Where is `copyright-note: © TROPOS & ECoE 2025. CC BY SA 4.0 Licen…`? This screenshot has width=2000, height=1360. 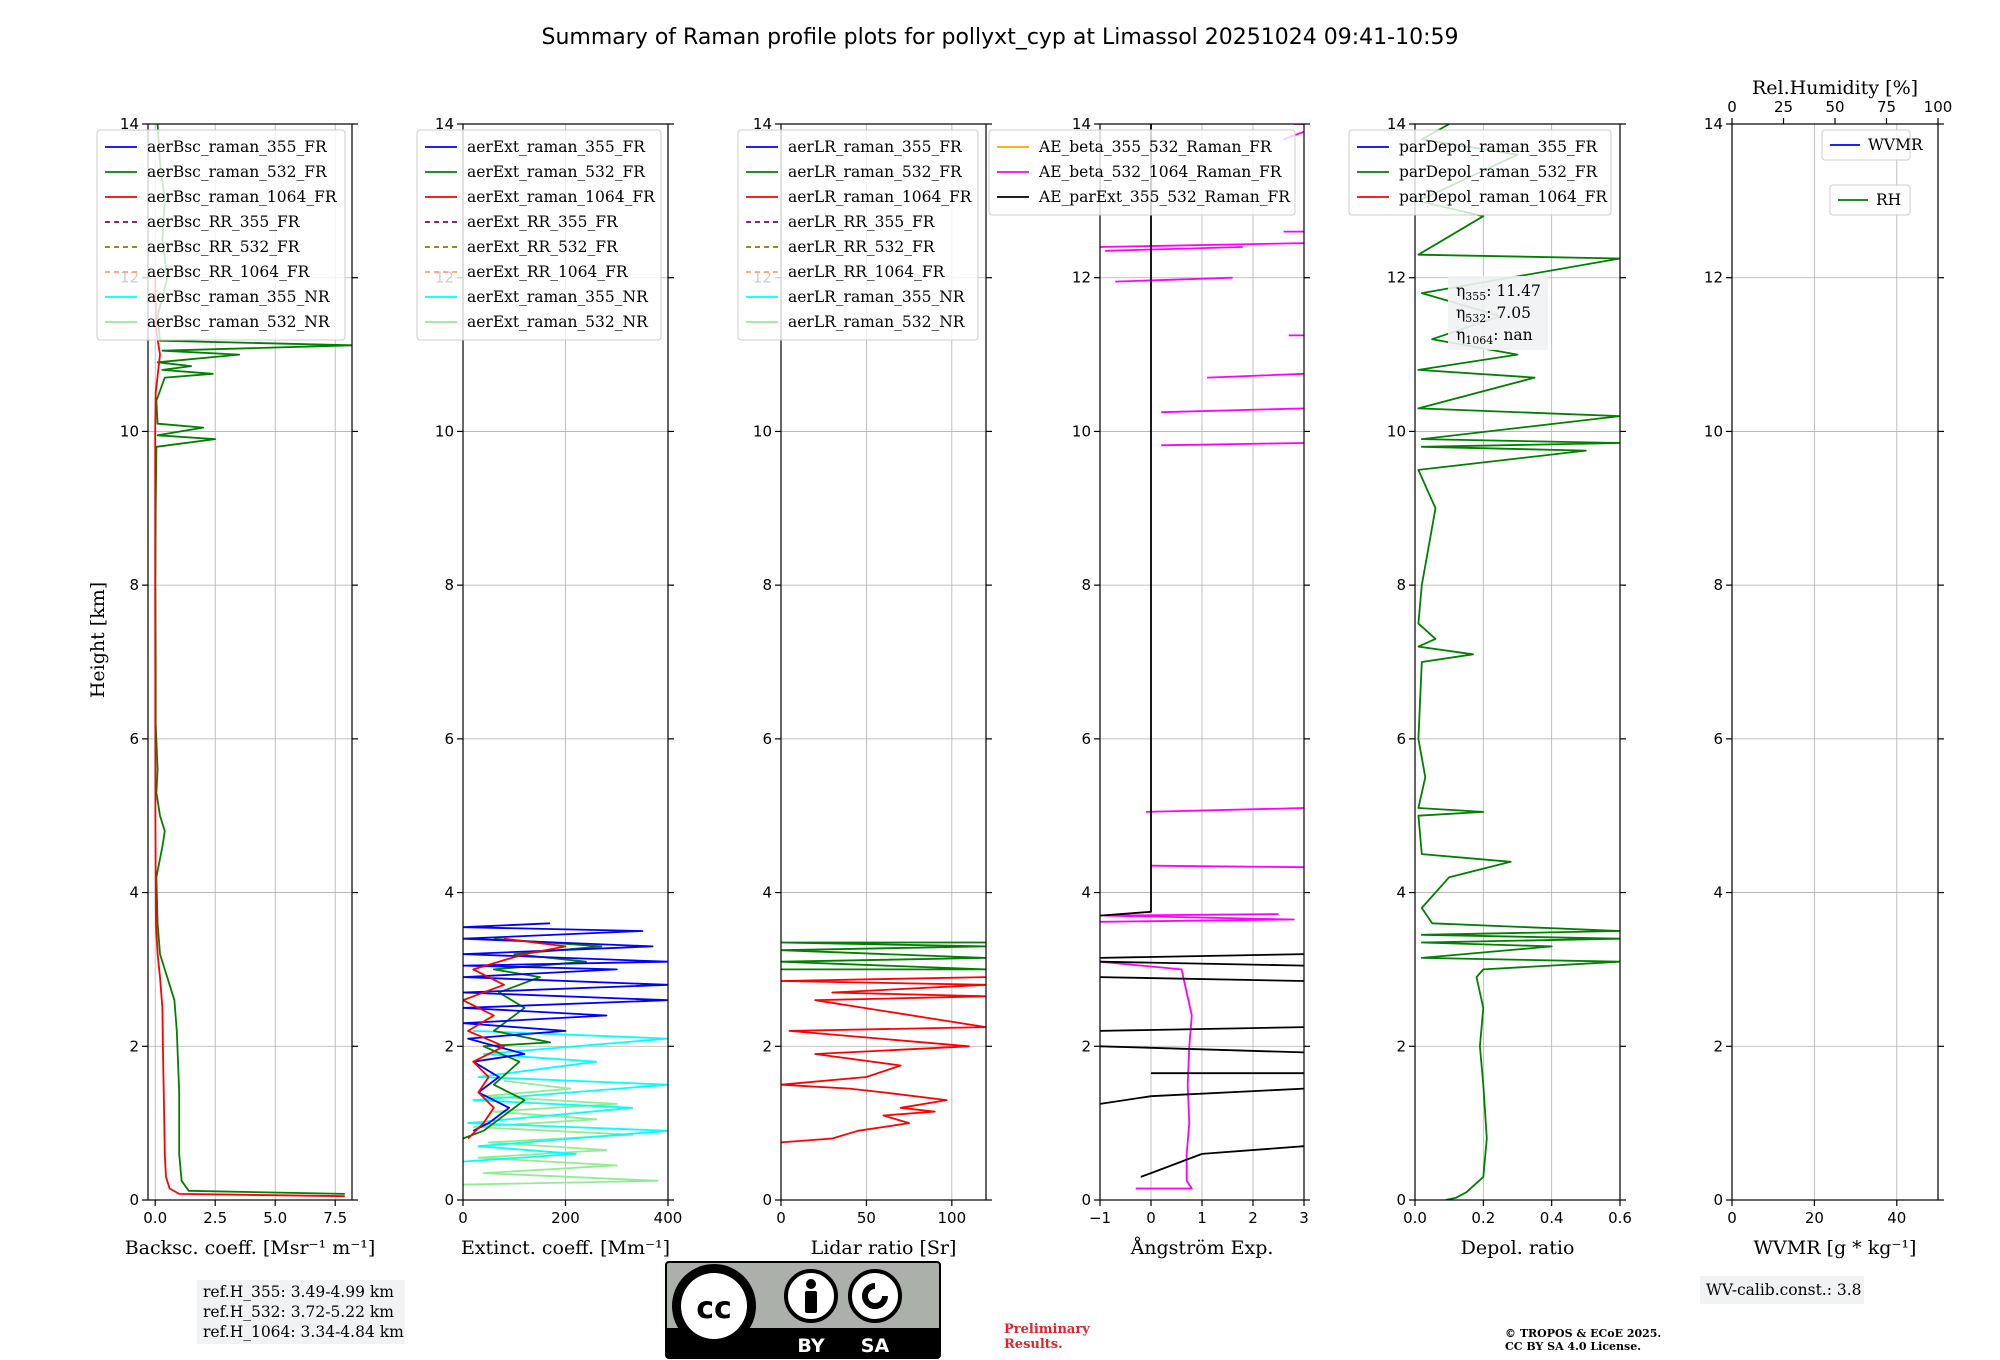
copyright-note: © TROPOS & ECoE 2025. CC BY SA 4.0 Licen… is located at coordinates (1583, 1340).